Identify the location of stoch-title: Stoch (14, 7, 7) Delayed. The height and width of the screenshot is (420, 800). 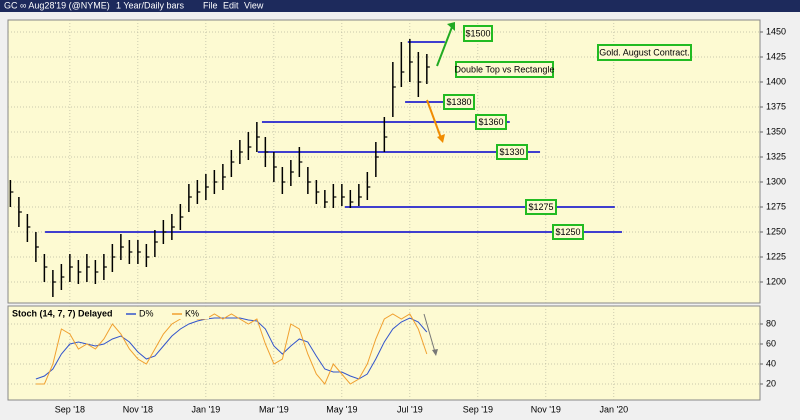
(62, 313).